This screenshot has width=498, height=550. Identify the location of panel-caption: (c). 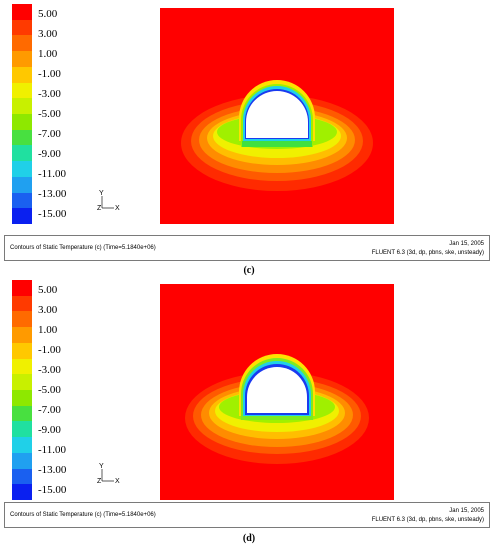
(249, 270).